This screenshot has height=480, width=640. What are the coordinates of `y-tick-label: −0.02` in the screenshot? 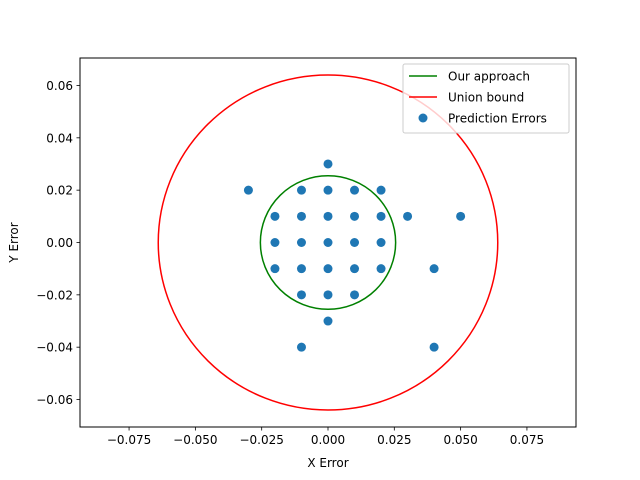 It's located at (54, 295).